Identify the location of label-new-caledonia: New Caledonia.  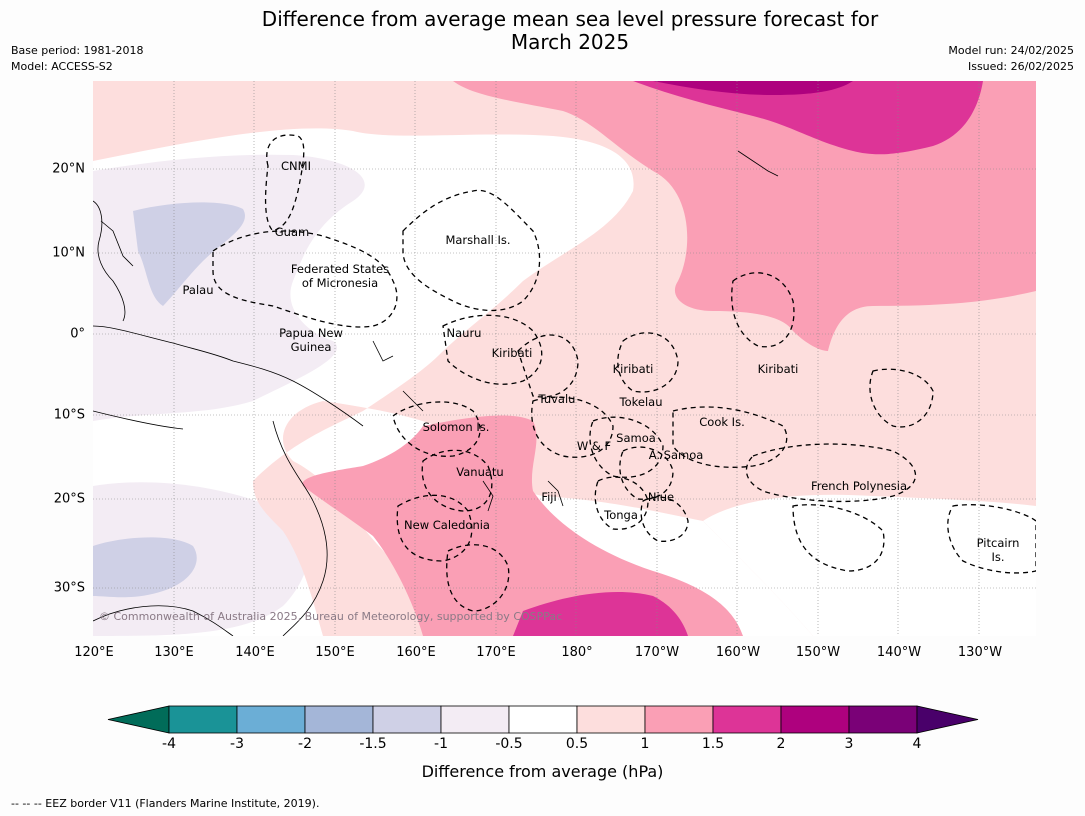
(447, 525).